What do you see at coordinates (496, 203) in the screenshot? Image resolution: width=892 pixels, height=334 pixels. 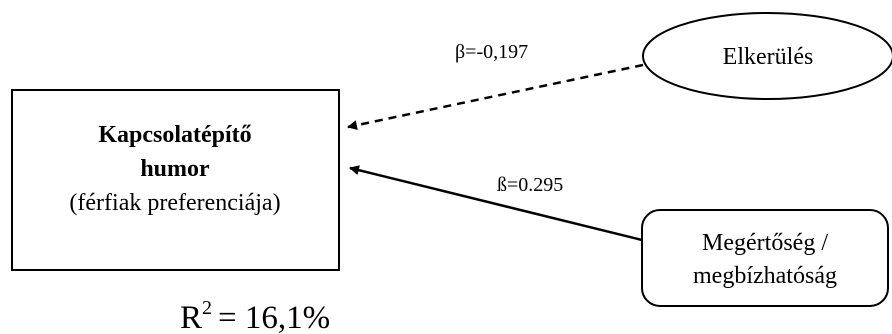 I see `path-arrow-solid` at bounding box center [496, 203].